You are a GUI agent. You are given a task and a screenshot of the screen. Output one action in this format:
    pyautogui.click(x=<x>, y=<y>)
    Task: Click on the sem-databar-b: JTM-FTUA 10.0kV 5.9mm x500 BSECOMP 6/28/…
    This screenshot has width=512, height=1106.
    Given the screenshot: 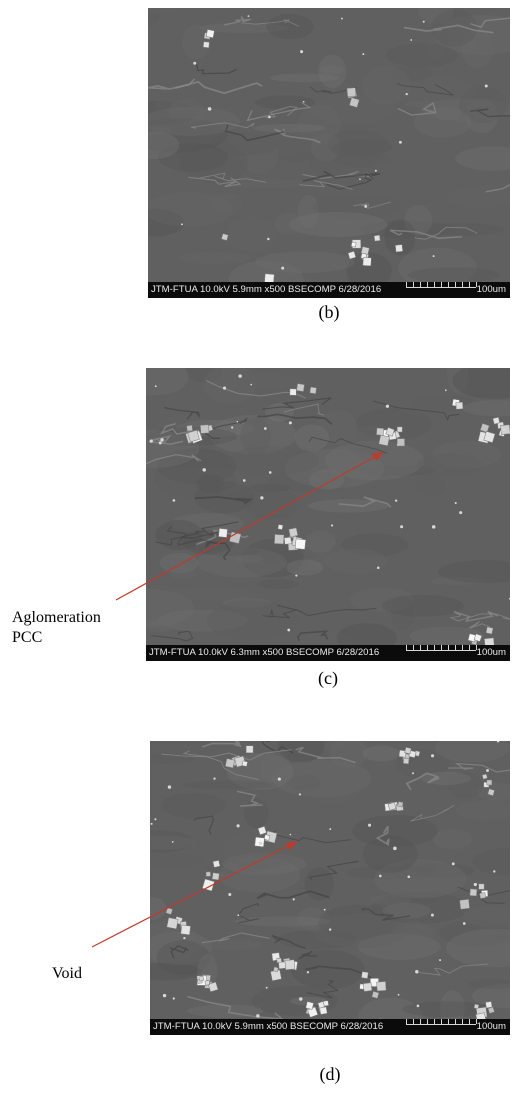 What is the action you would take?
    pyautogui.click(x=329, y=290)
    